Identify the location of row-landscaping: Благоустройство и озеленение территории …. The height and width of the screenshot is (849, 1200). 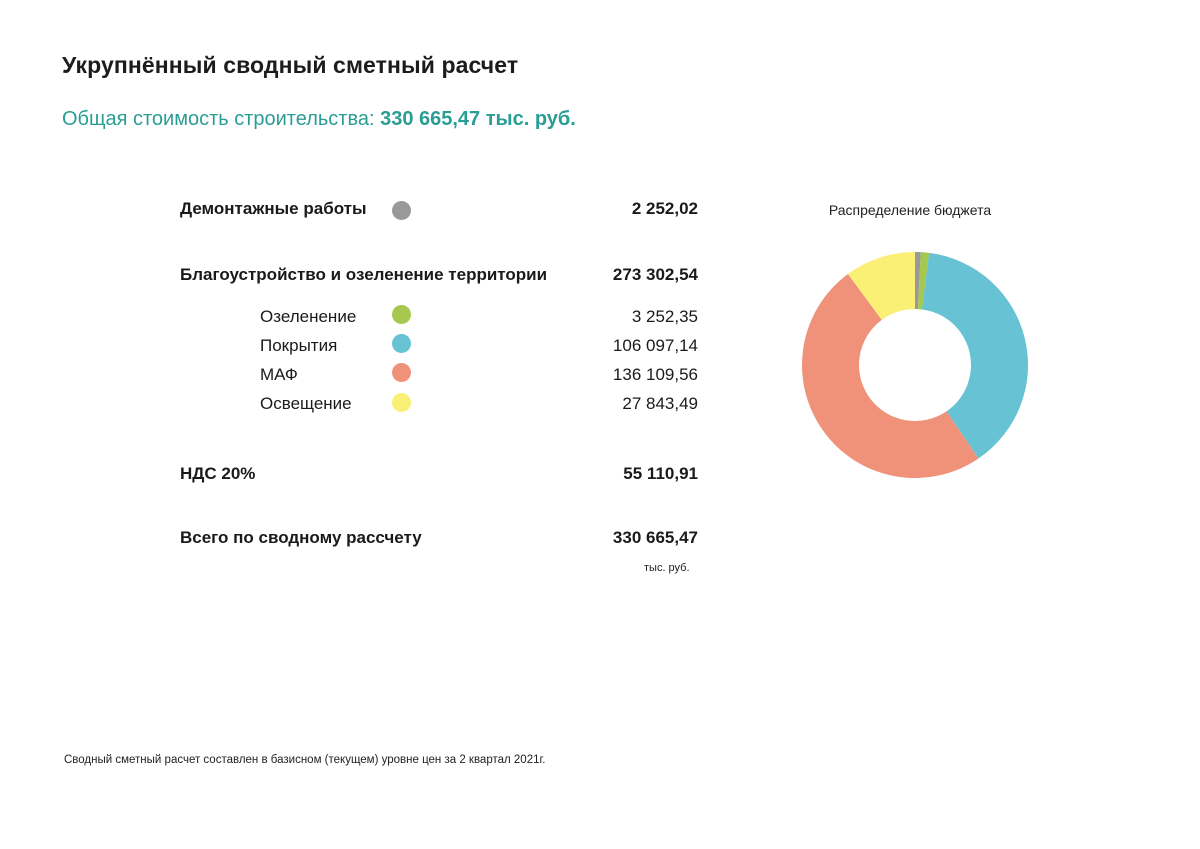
(440, 280).